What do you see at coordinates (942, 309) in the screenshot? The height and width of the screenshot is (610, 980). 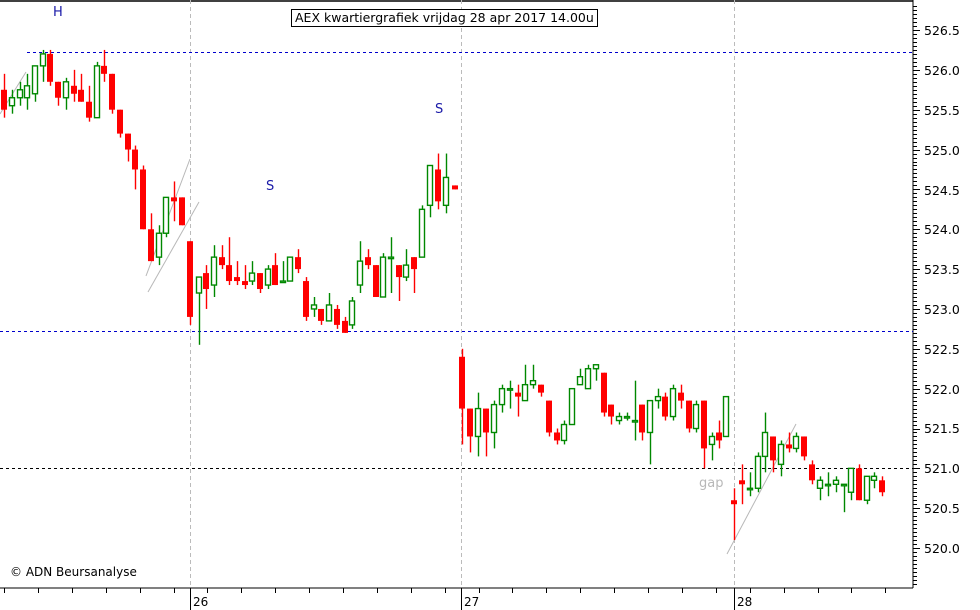 I see `y-label: 523.0` at bounding box center [942, 309].